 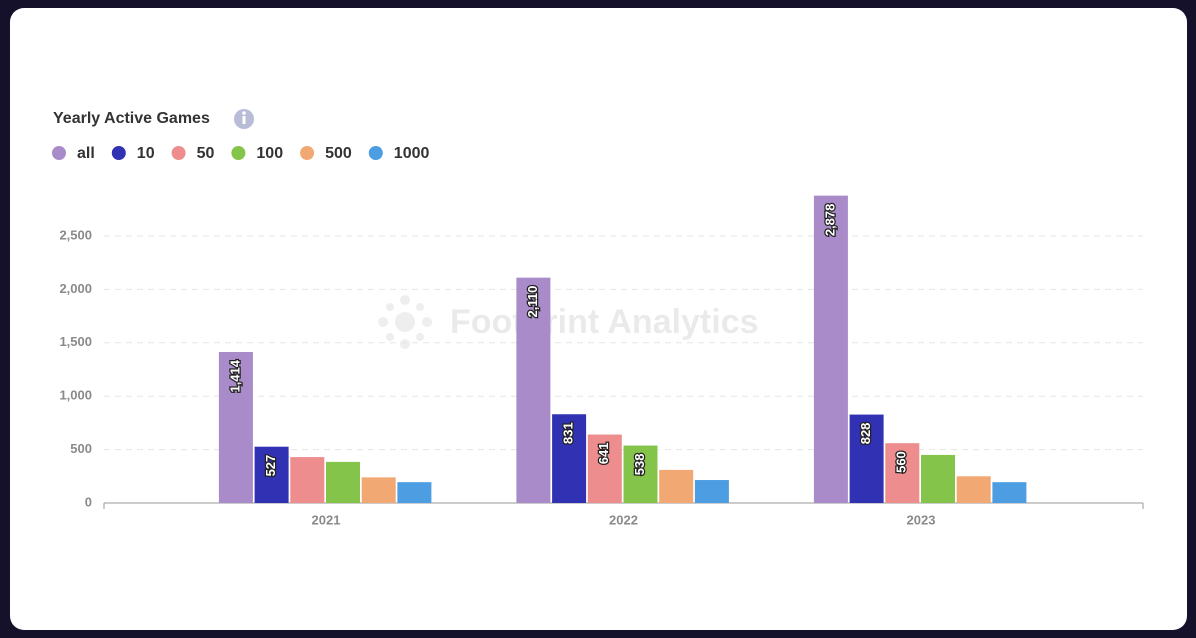 I want to click on value-label: 527, so click(x=270, y=466).